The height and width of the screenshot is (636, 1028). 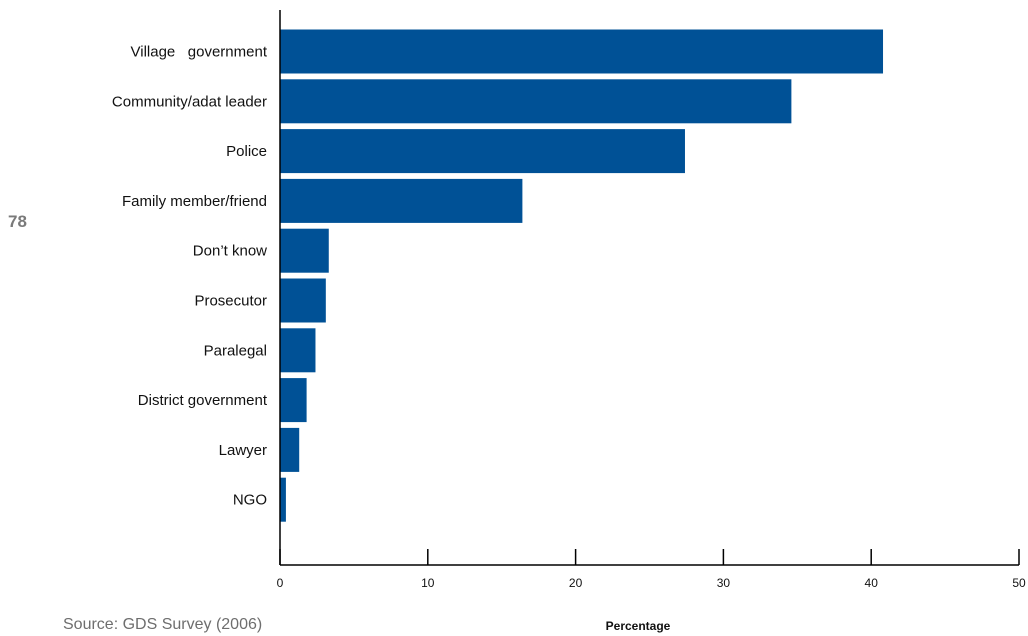 I want to click on x-ticks: 0 10 20 30 40 50, so click(x=651, y=569).